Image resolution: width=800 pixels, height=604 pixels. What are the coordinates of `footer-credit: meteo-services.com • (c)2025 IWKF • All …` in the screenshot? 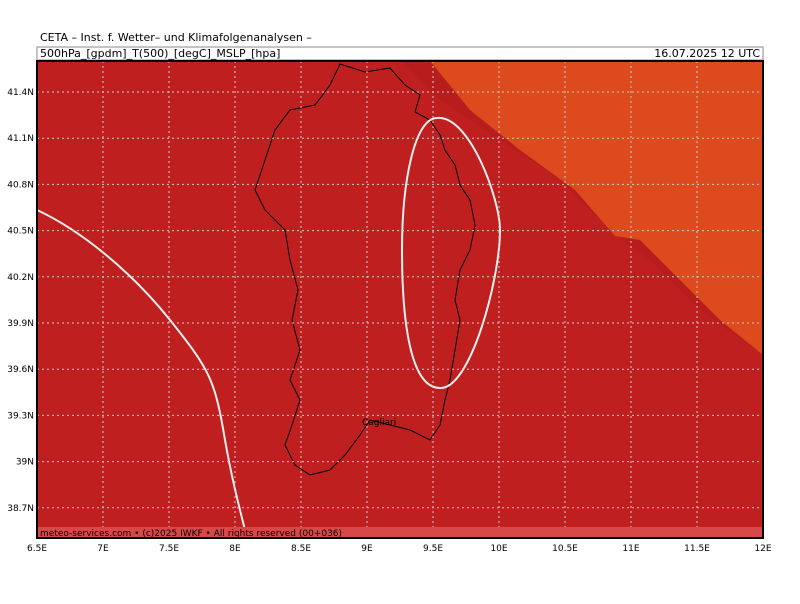 It's located at (191, 534).